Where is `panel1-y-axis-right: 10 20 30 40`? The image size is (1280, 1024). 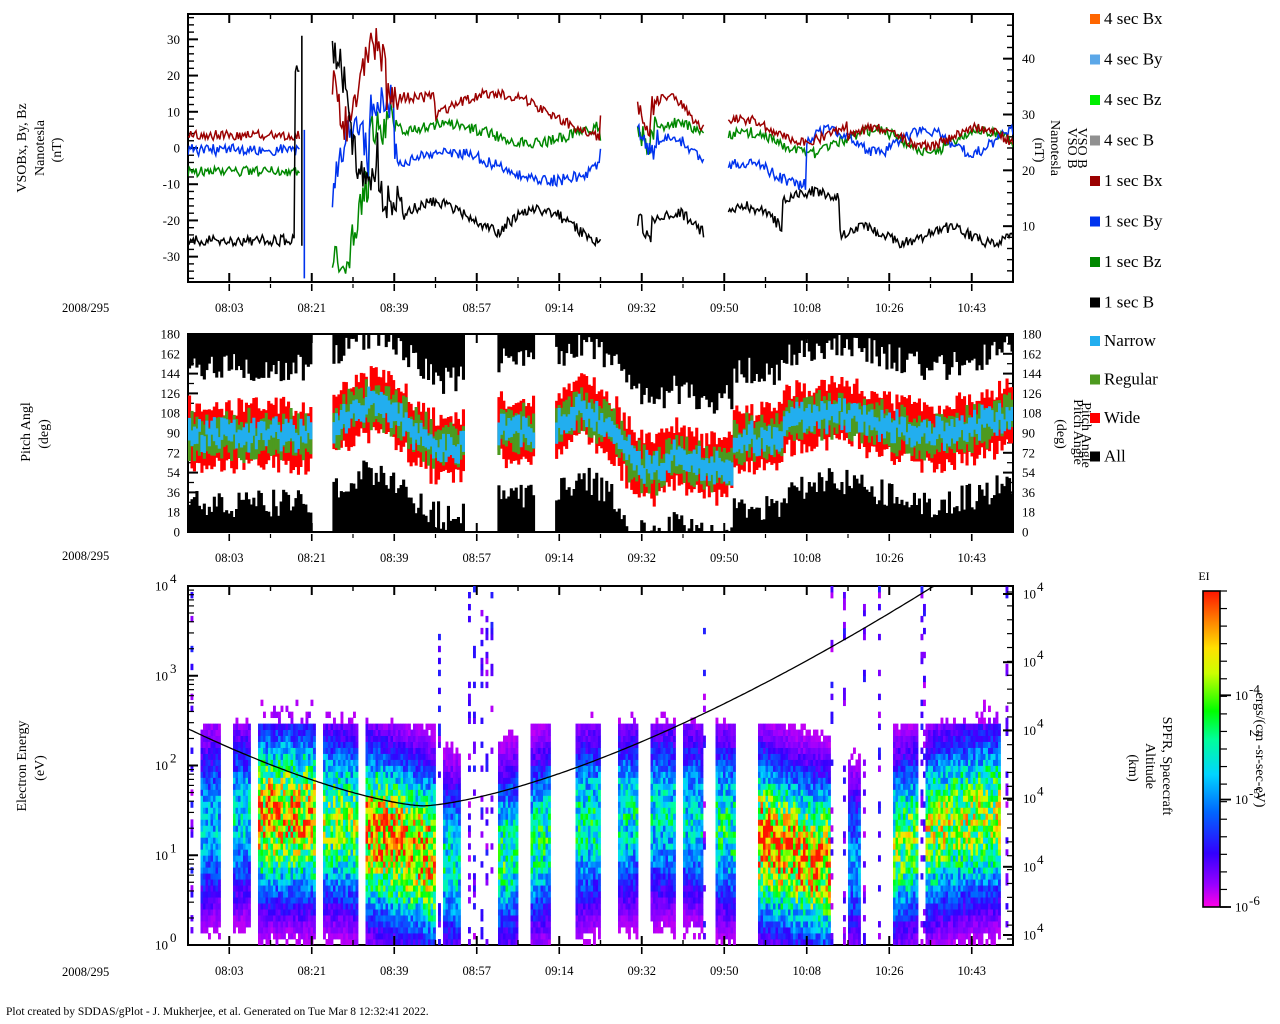 panel1-y-axis-right: 10 20 30 40 is located at coordinates (1019, 148).